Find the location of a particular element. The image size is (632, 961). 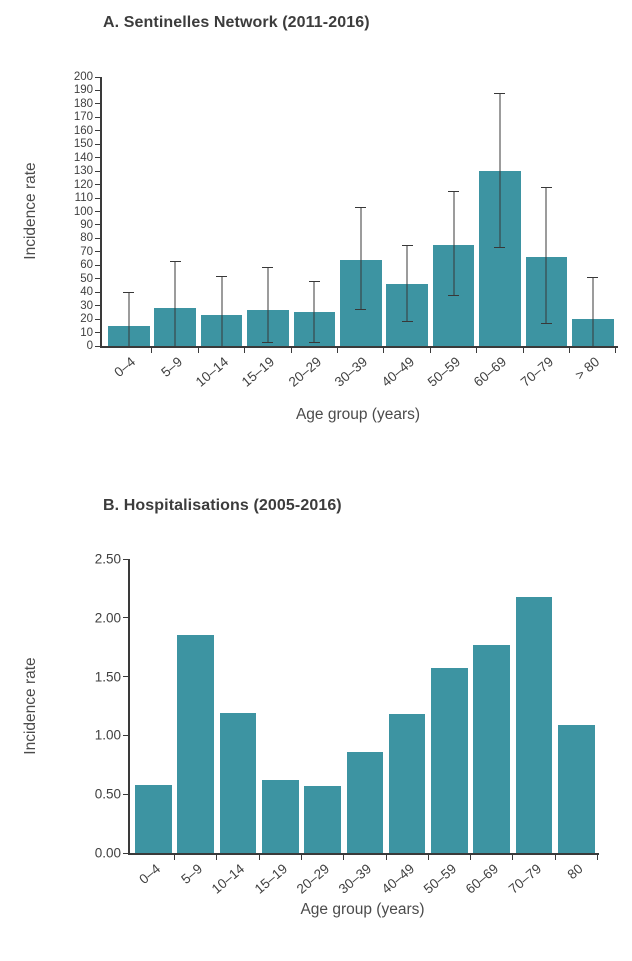

y-axis-tick-label: 150 is located at coordinates (83, 144).